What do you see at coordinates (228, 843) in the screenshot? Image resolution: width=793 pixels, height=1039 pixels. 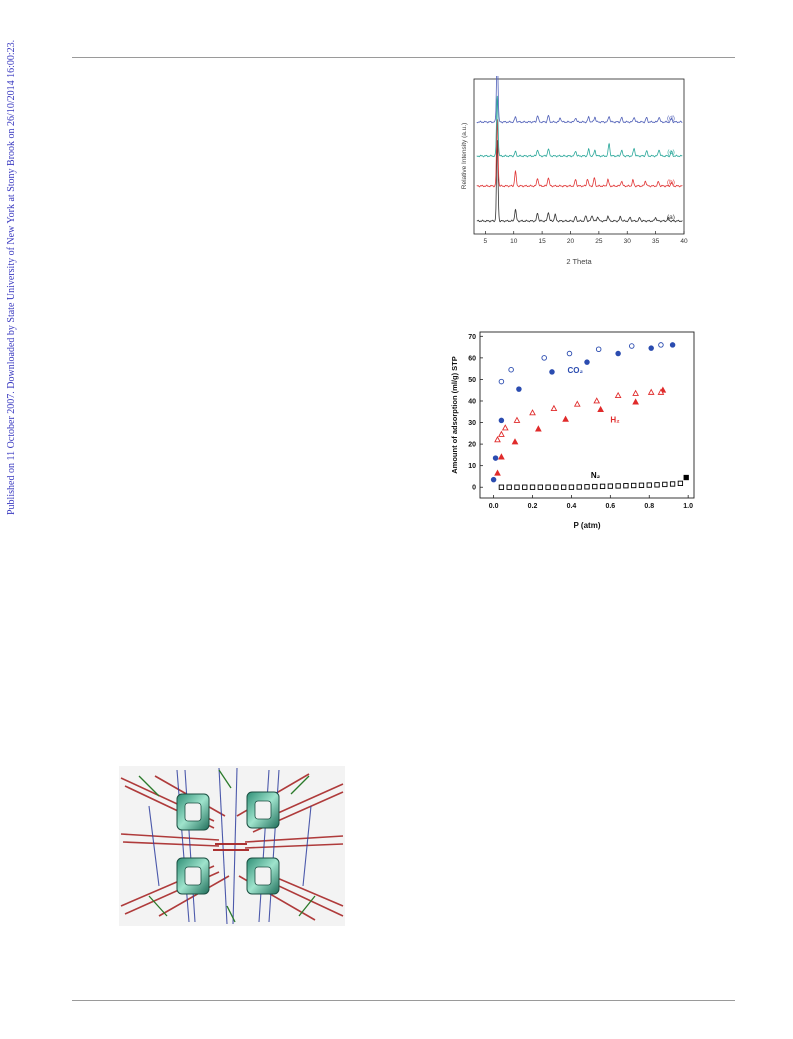 I see `pore-channels` at bounding box center [228, 843].